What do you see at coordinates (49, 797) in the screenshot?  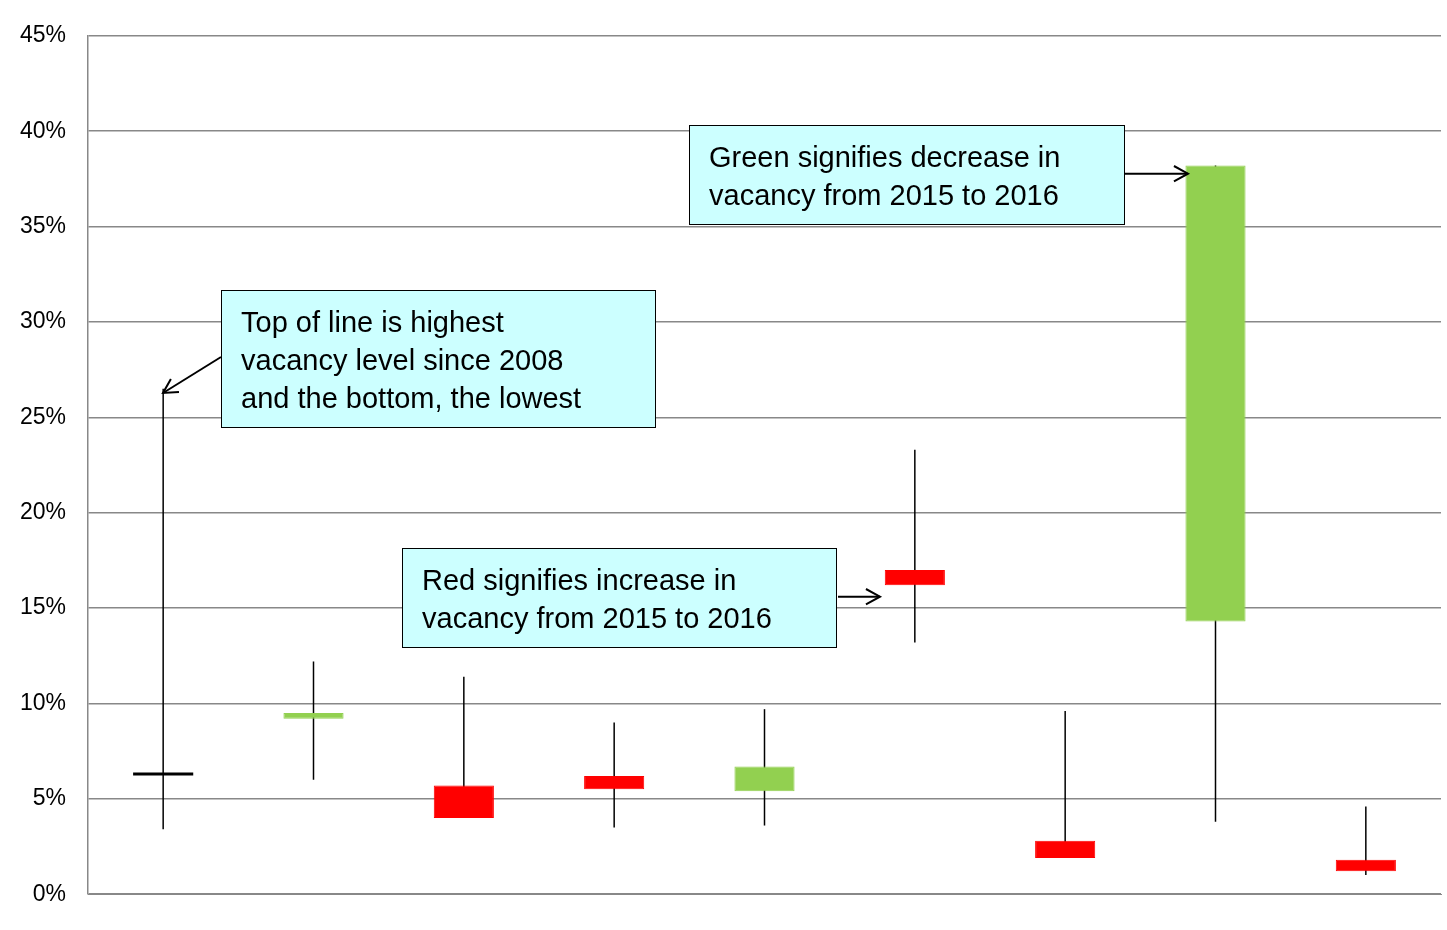 I see `y-tick-label: 5%` at bounding box center [49, 797].